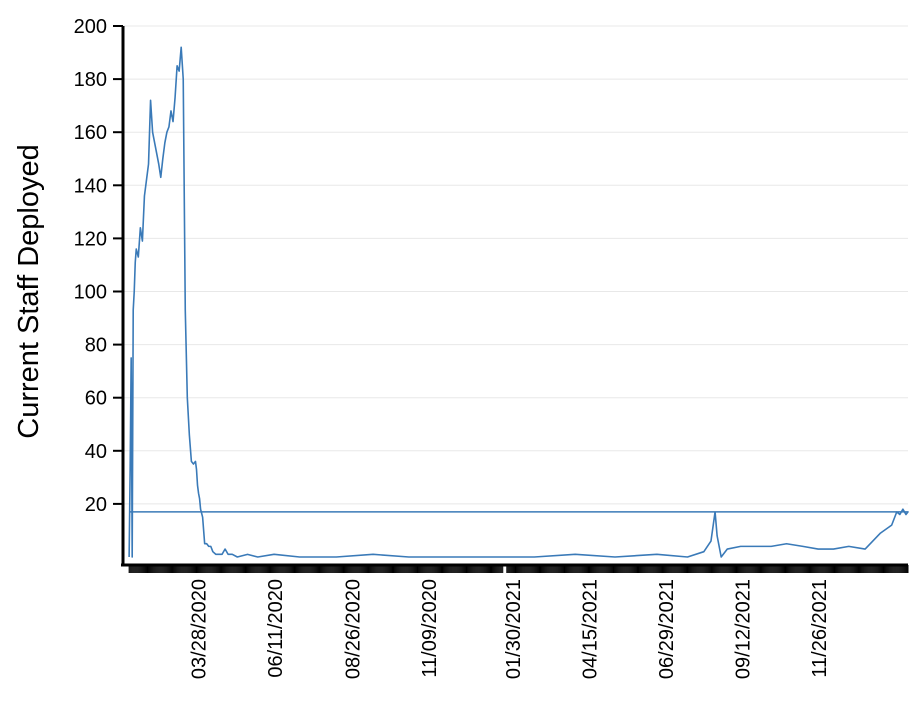 The image size is (911, 709). I want to click on y-axis-title: Current Staff Deployed, so click(29, 291).